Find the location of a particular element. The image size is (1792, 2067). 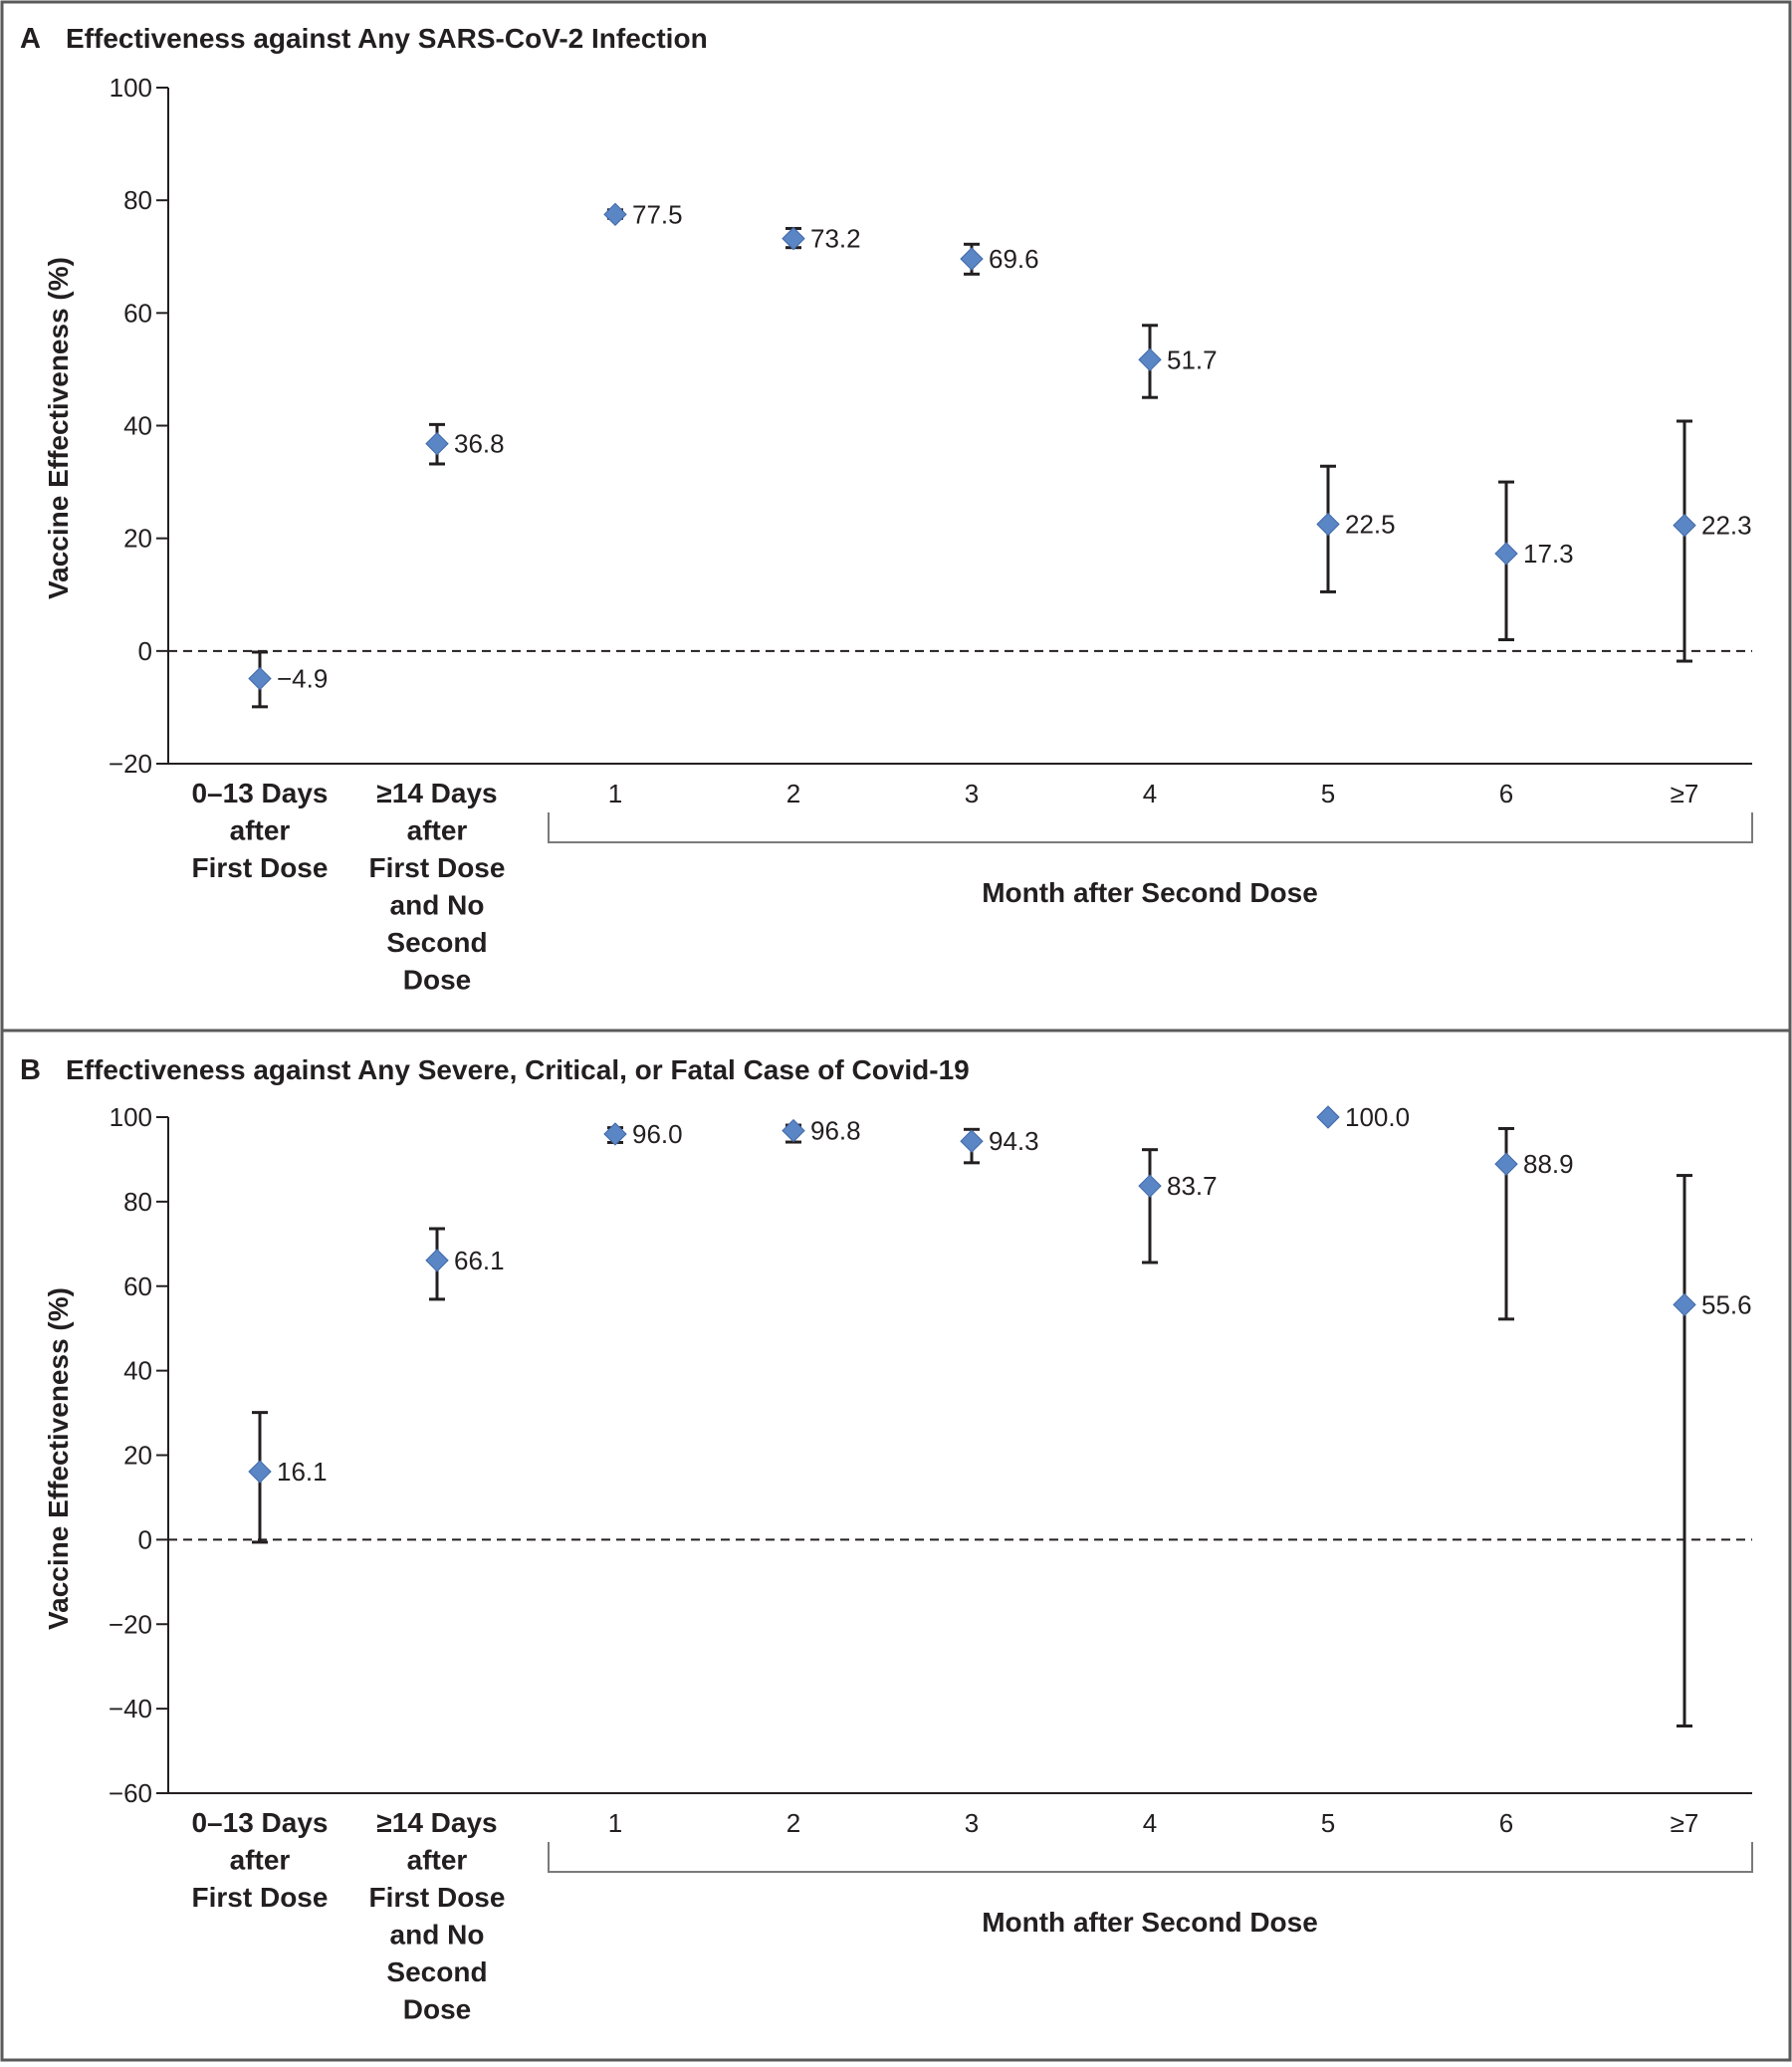

panel-b-month-label: 1 is located at coordinates (615, 1823).